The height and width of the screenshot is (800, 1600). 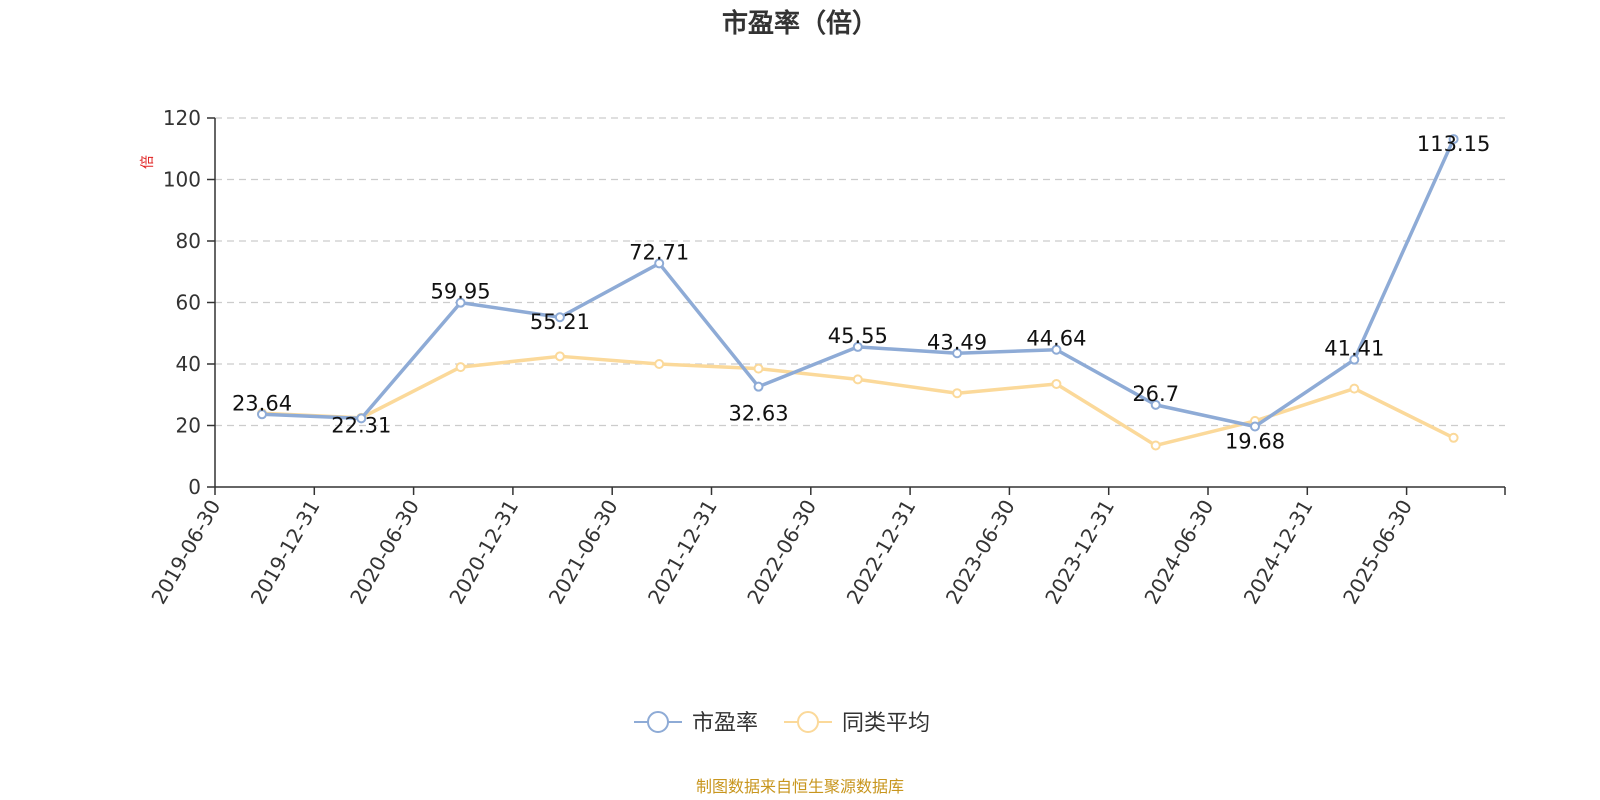 What do you see at coordinates (1056, 339) in the screenshot?
I see `data-label-8: 44.64` at bounding box center [1056, 339].